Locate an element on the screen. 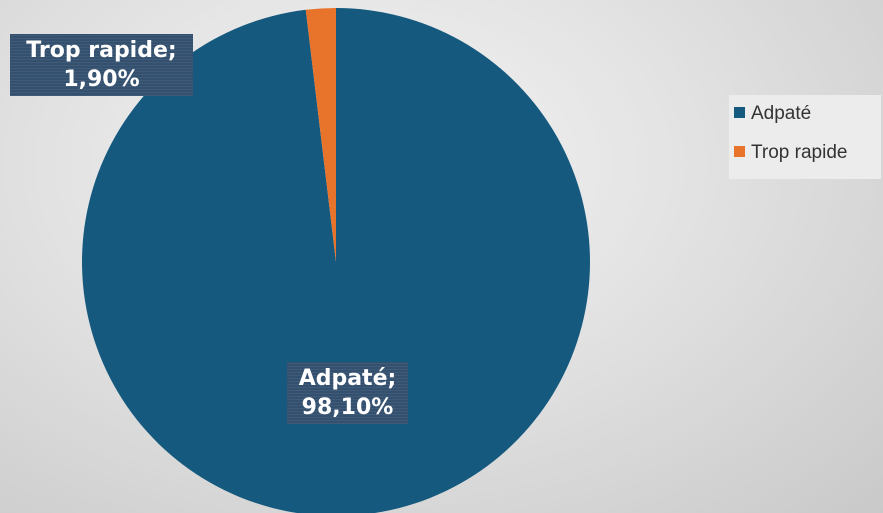  legend: Adpaté Trop rapide is located at coordinates (805, 137).